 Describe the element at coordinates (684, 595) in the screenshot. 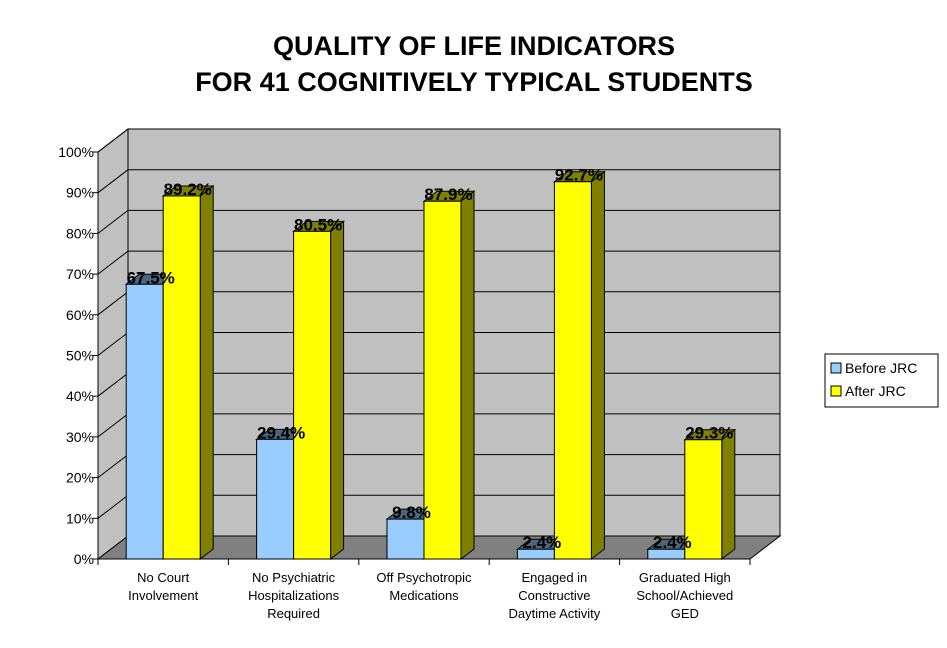

I see `category-label: School/Achieved` at that location.